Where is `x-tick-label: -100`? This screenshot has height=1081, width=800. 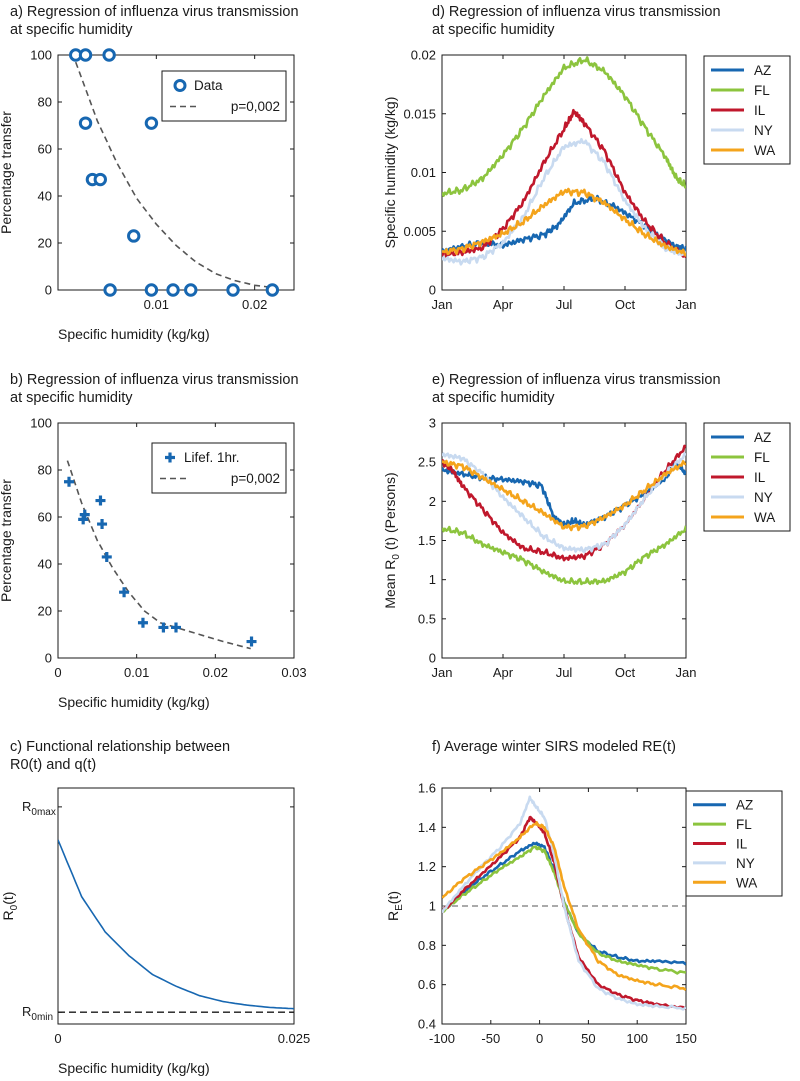 x-tick-label: -100 is located at coordinates (442, 1038).